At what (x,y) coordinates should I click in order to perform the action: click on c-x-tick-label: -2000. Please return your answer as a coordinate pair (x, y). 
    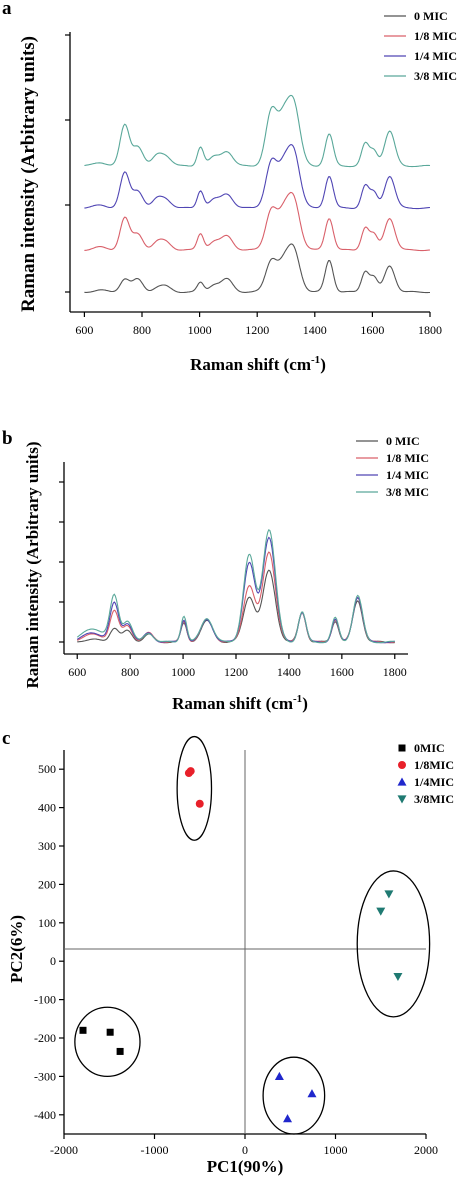
    Looking at the image, I should click on (64, 1150).